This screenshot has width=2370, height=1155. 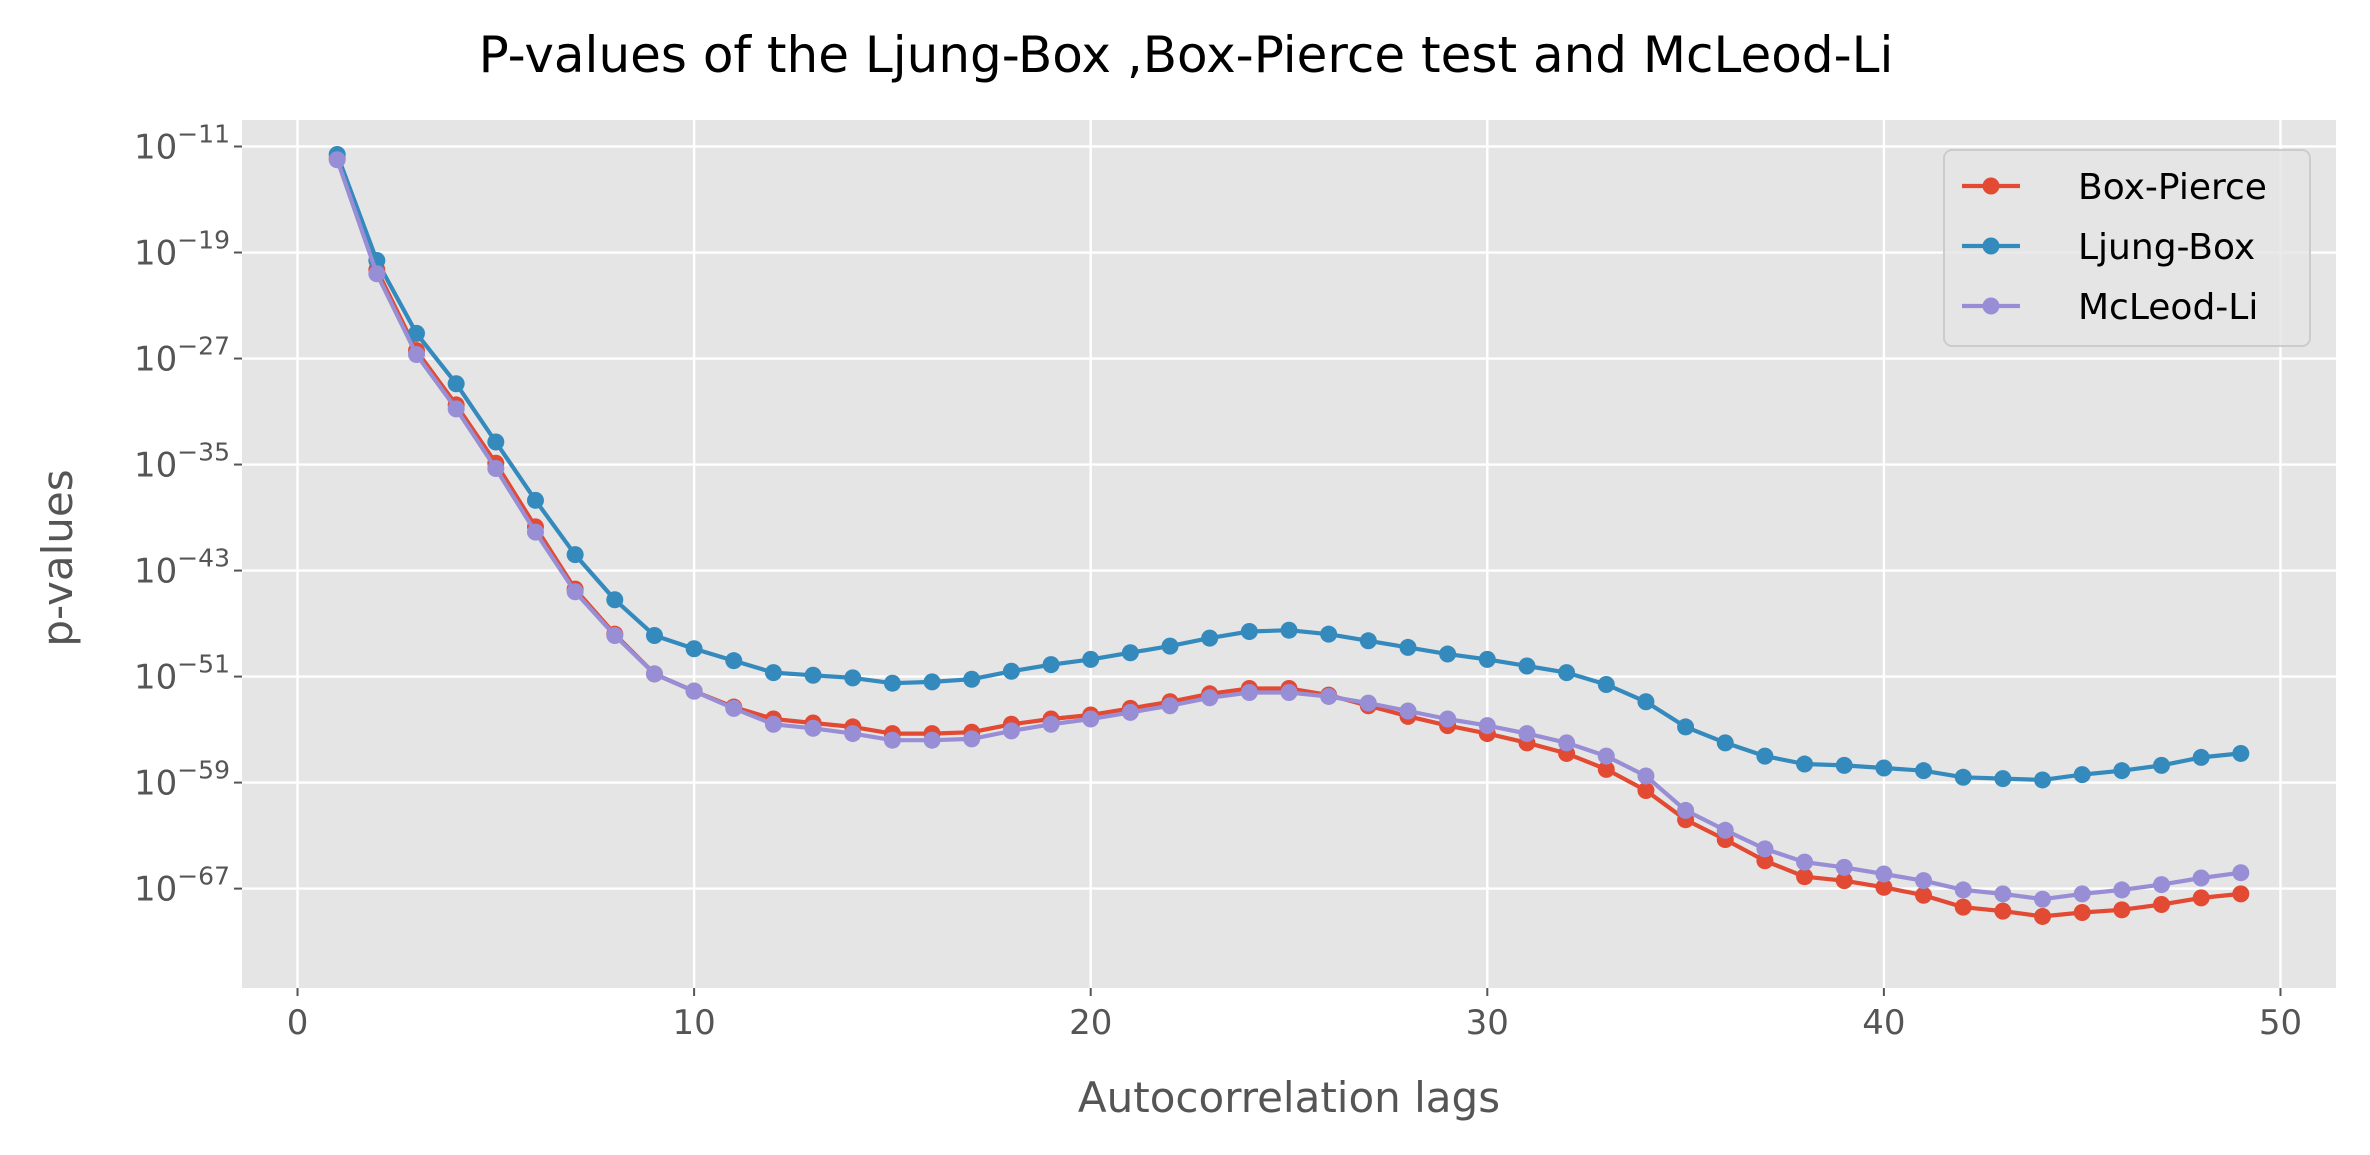 What do you see at coordinates (182, 674) in the screenshot?
I see `y-tick-label: 10−51` at bounding box center [182, 674].